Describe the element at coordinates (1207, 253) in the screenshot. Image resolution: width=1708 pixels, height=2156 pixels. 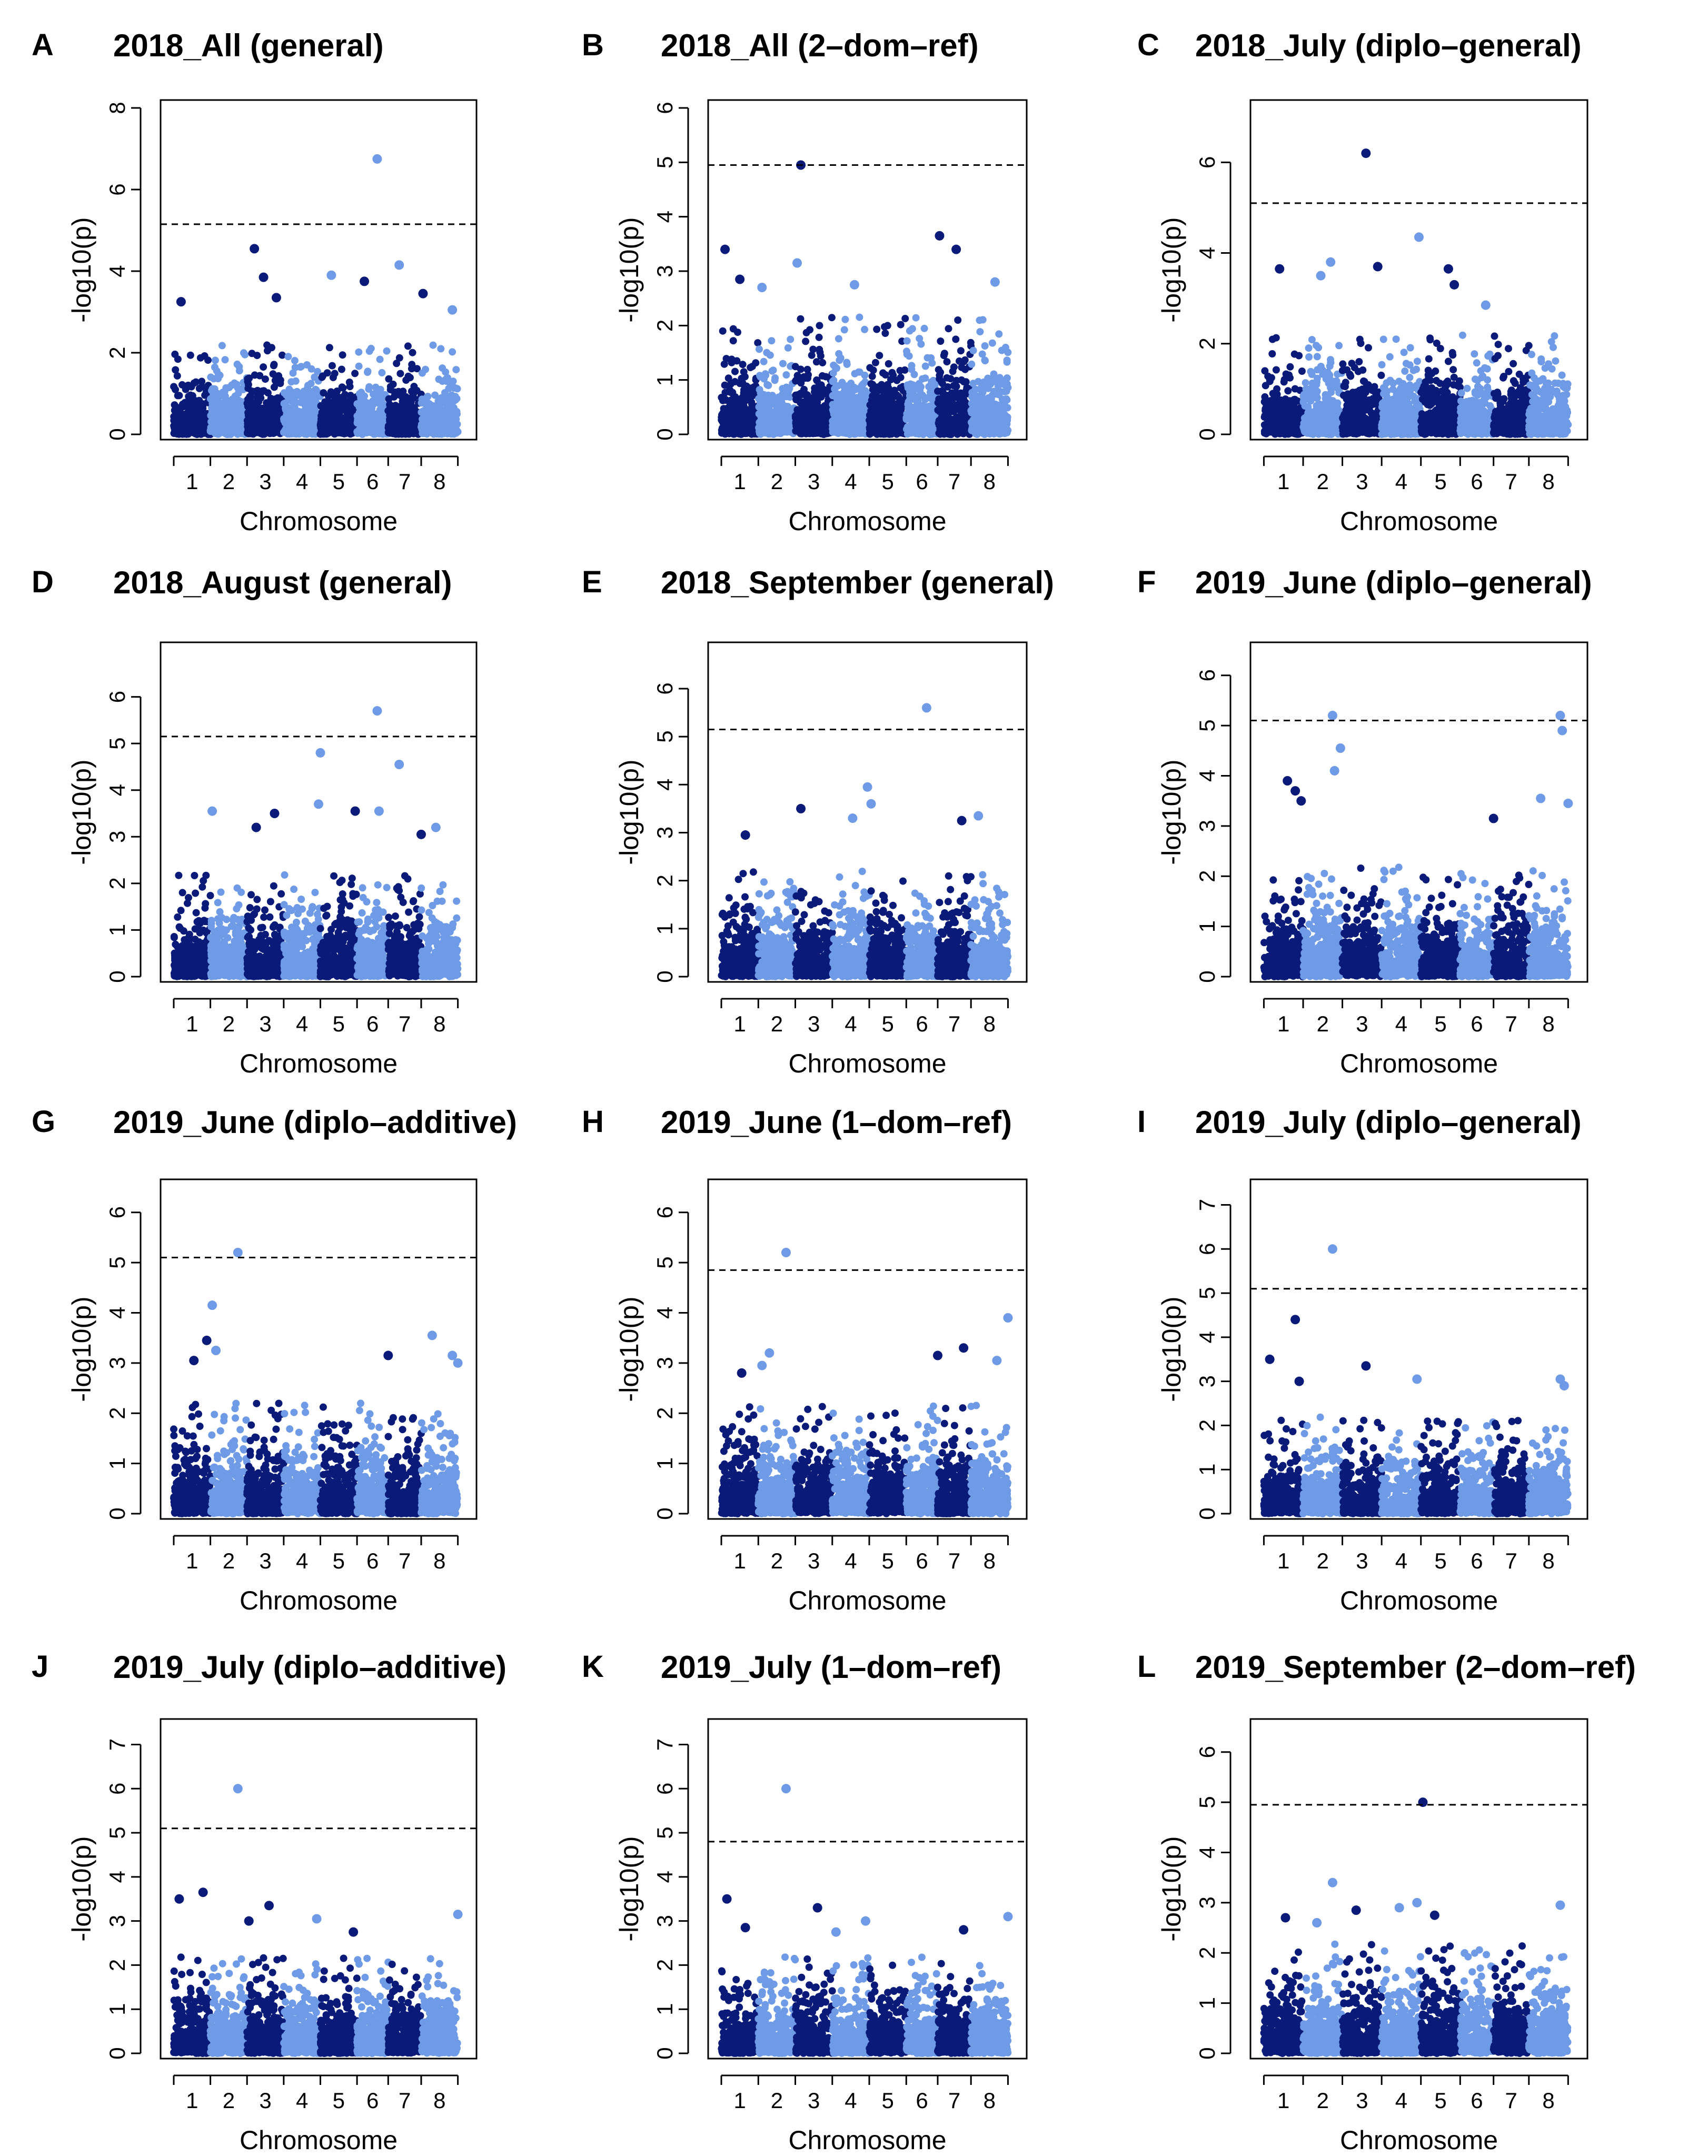
I see `y-tick-label: 4` at that location.